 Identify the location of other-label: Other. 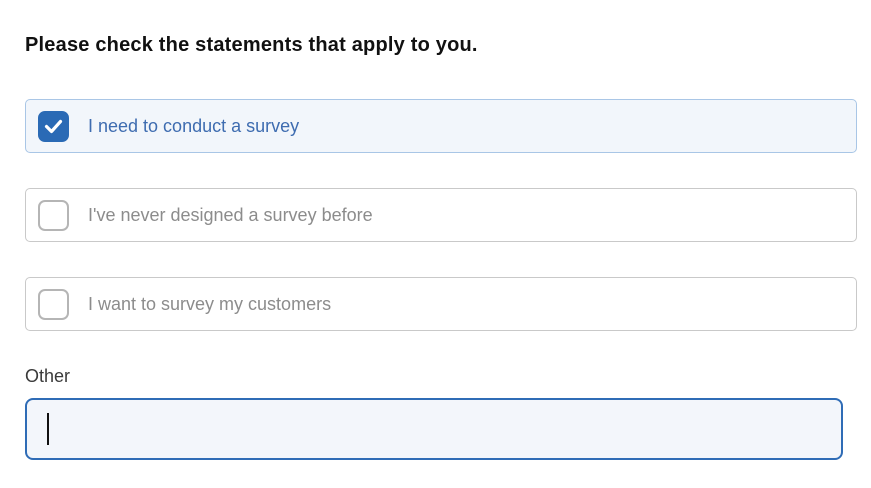
(48, 376).